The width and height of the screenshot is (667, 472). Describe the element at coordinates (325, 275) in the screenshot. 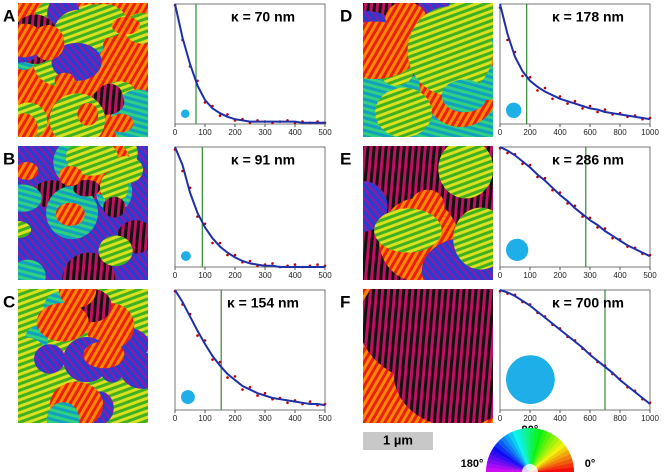

I see `x-tick-label: 500` at that location.